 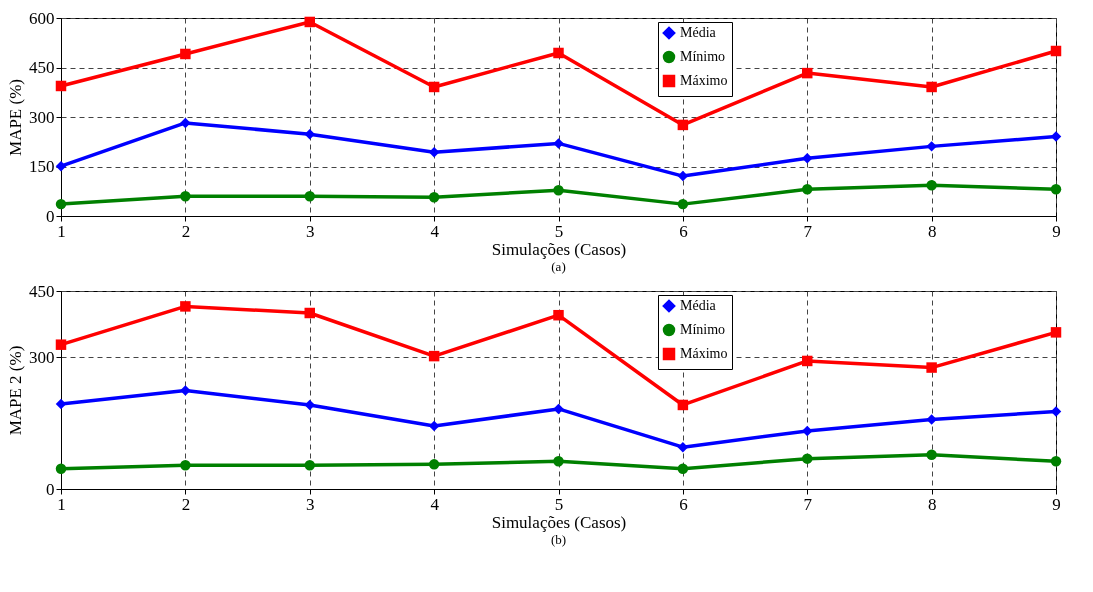 I want to click on y-axis-title: MAPE 2 (%), so click(x=15, y=390).